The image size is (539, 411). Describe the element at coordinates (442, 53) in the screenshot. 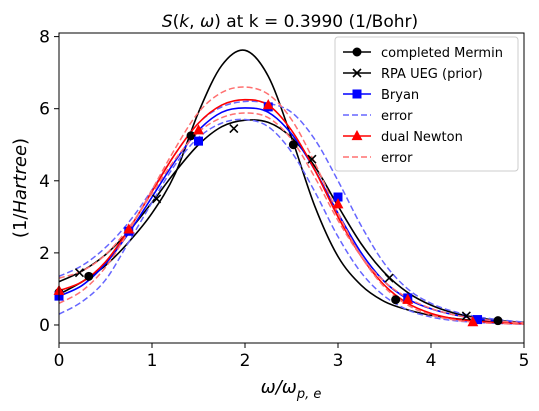

I see `legend-label-0: completed Mermin` at that location.